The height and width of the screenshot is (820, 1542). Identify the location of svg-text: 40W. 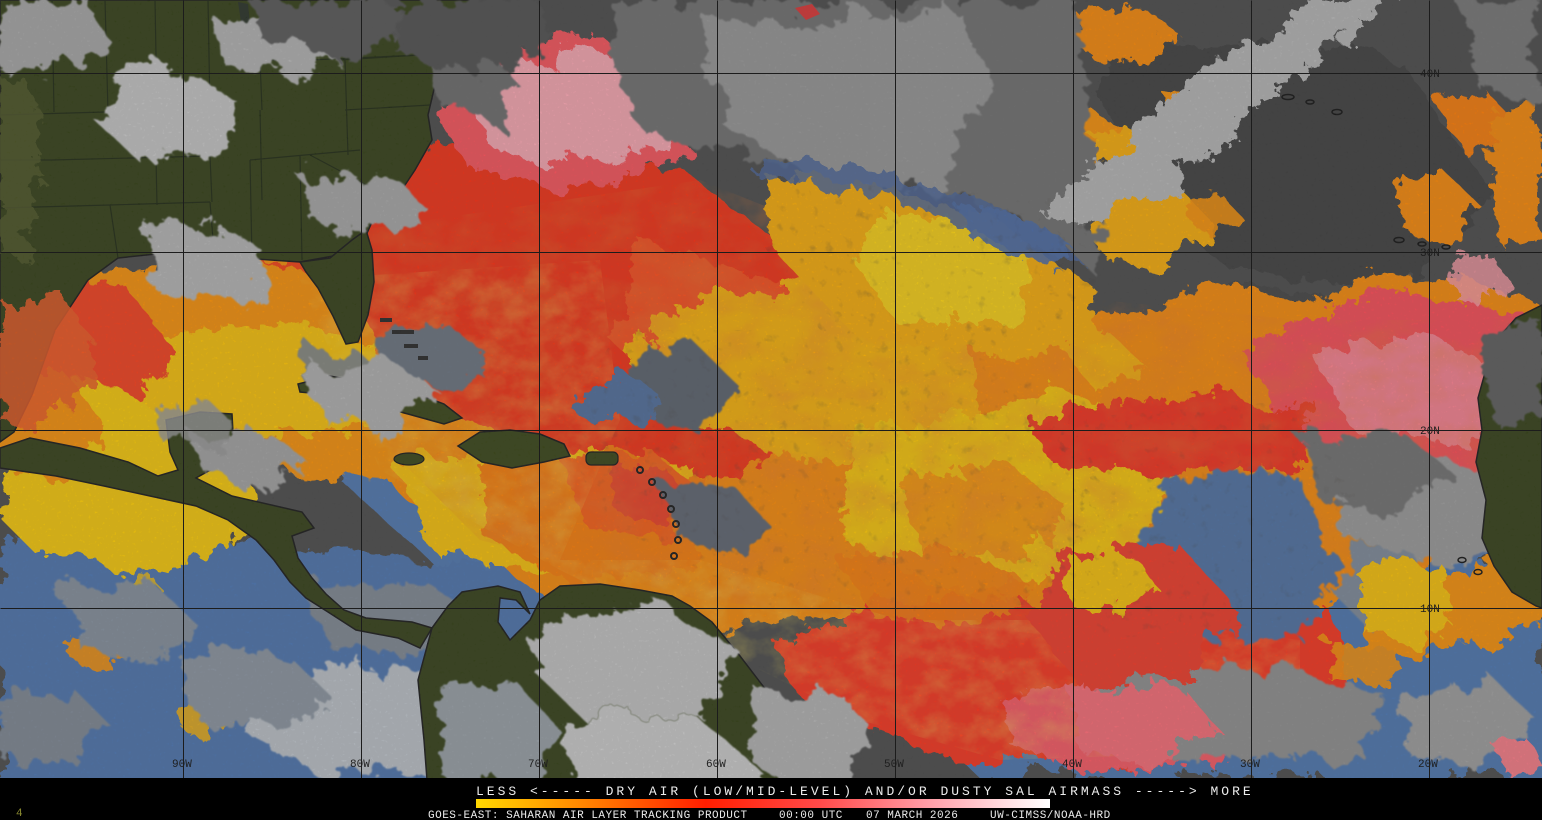
(1072, 765).